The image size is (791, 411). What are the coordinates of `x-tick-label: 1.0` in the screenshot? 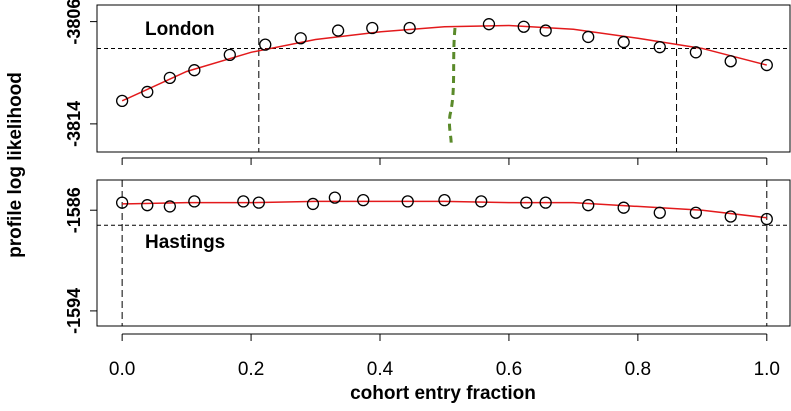 It's located at (767, 369).